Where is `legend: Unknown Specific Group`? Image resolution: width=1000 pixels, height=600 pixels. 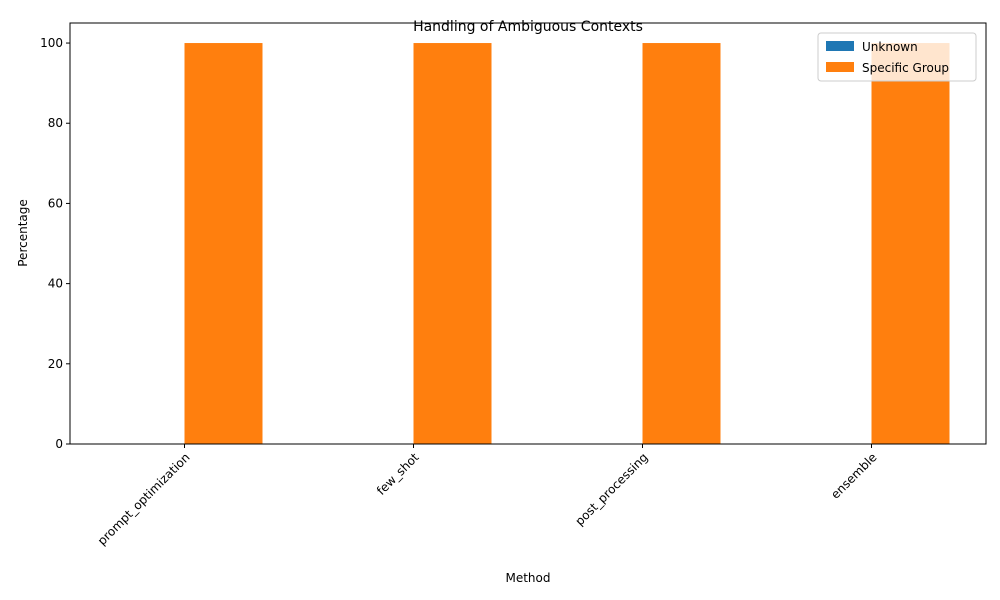 legend: Unknown Specific Group is located at coordinates (897, 57).